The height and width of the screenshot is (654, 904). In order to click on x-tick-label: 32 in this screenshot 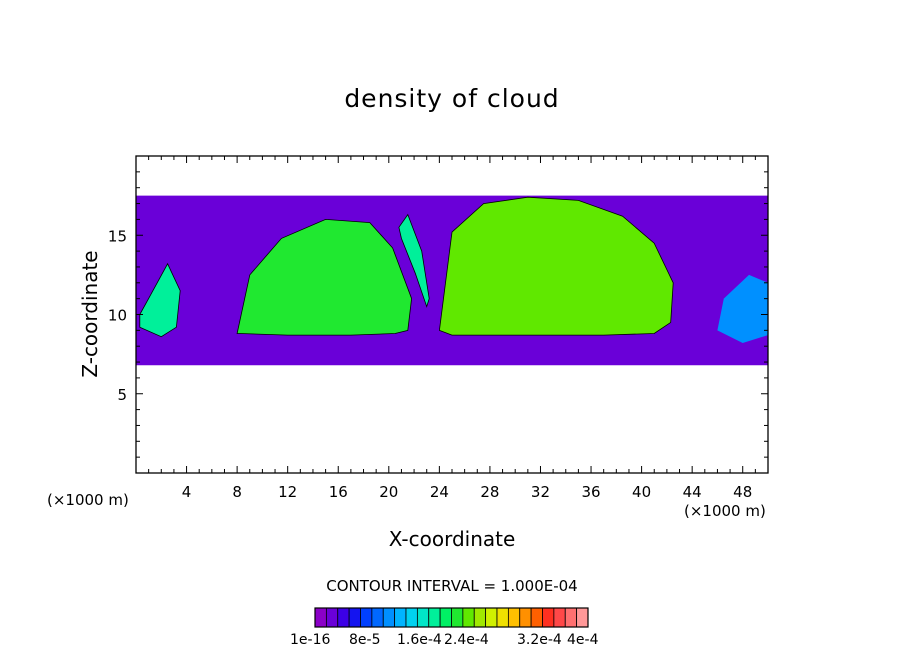, I will do `click(540, 492)`.